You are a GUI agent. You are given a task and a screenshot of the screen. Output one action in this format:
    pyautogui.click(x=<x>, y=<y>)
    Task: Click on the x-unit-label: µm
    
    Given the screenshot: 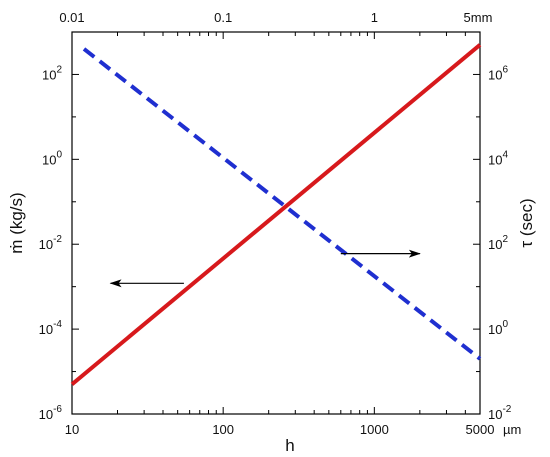 What is the action you would take?
    pyautogui.click(x=512, y=429)
    